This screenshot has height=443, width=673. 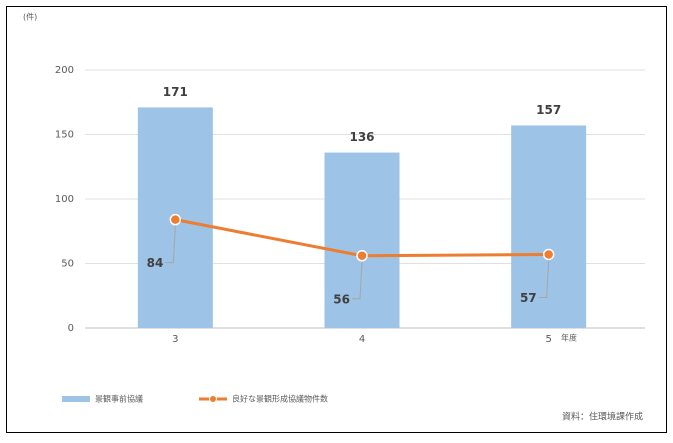 What do you see at coordinates (67, 264) in the screenshot?
I see `y-tick-label: 50` at bounding box center [67, 264].